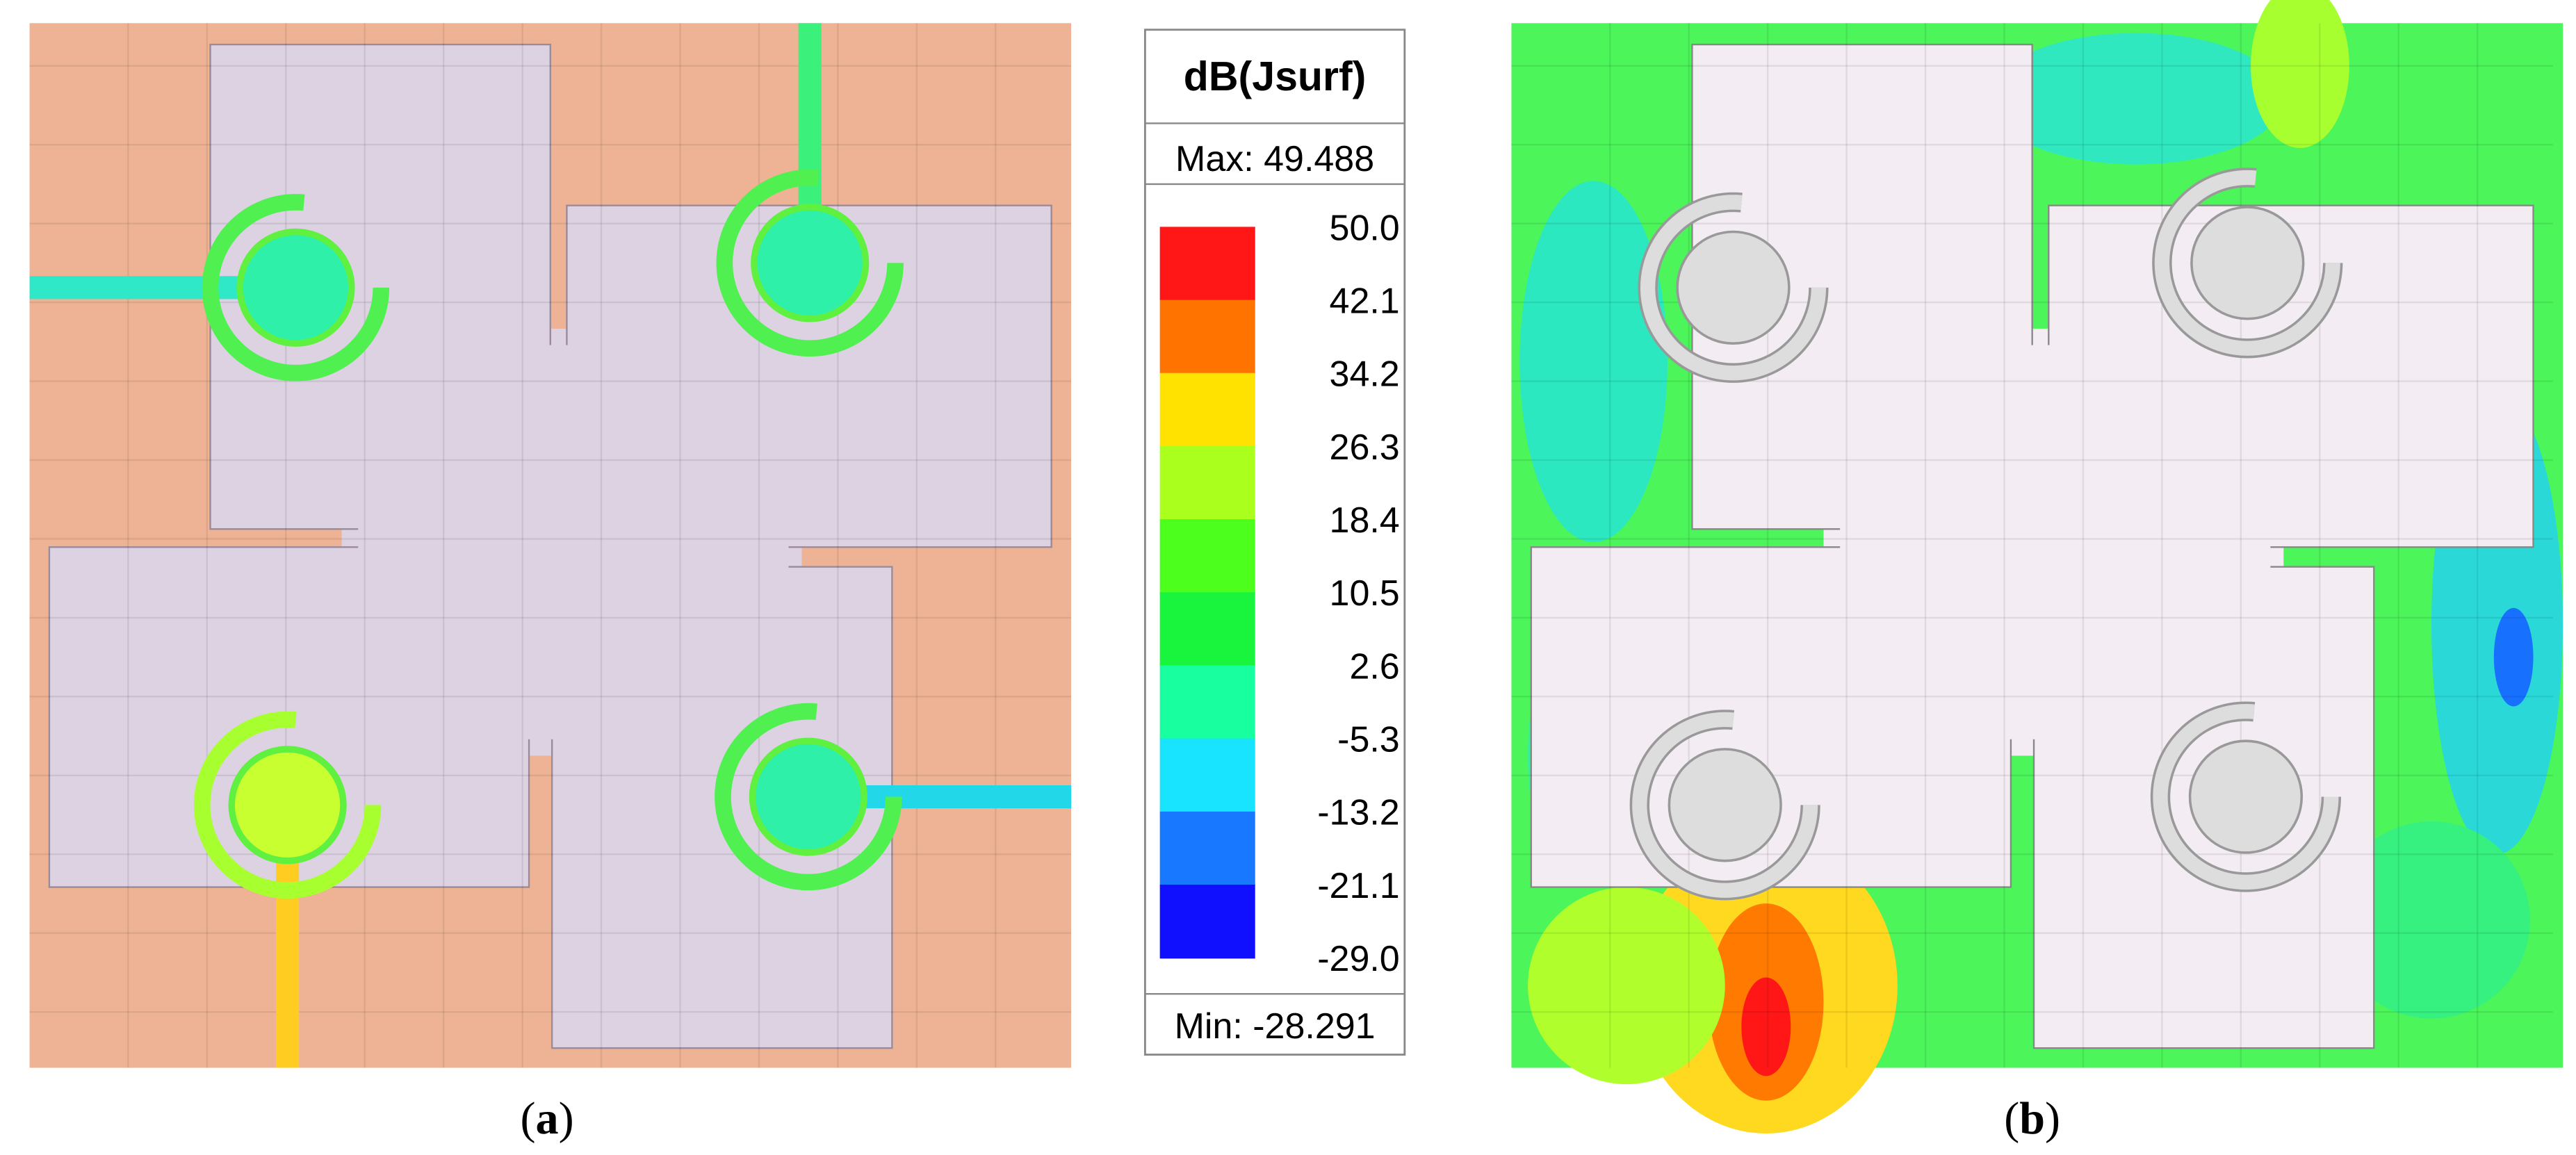  Describe the element at coordinates (1374, 666) in the screenshot. I see `legend-tick-label: 2.6` at that location.